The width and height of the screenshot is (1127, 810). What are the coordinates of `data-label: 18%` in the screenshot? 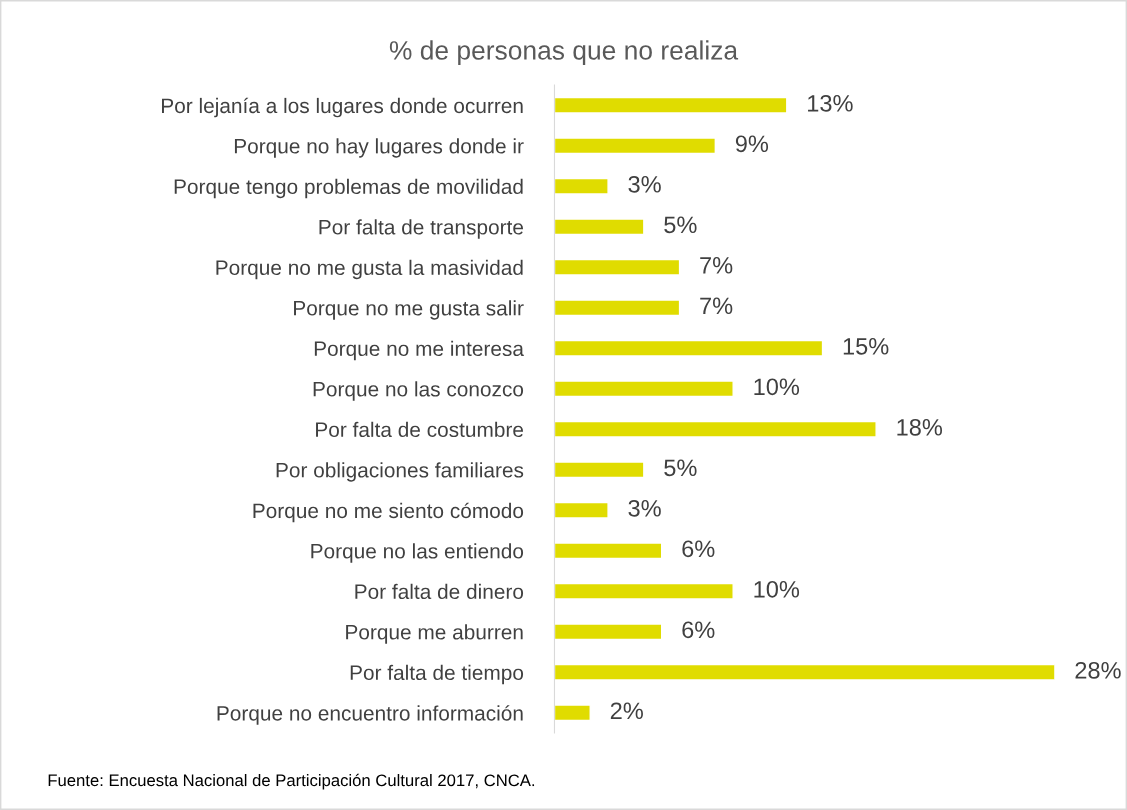 It's located at (920, 427).